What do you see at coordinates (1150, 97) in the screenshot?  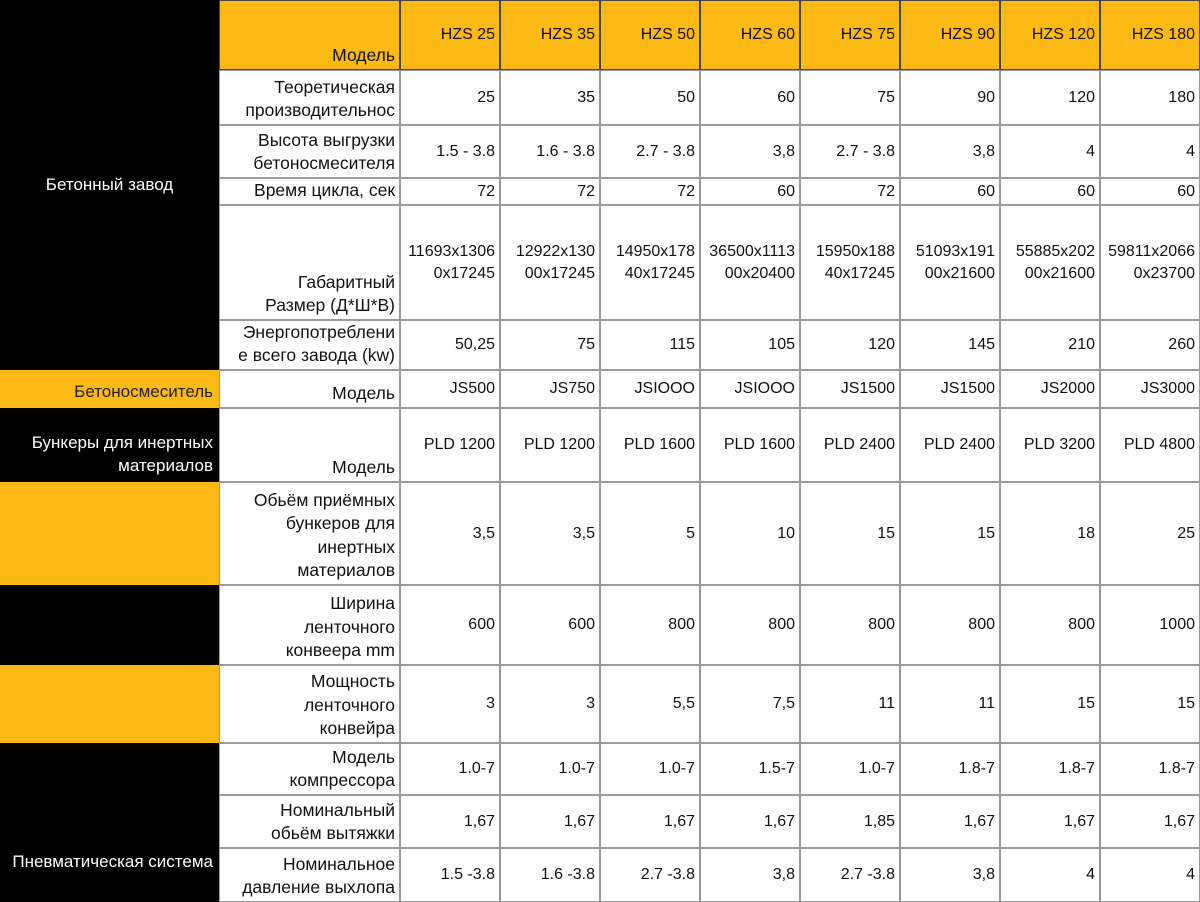 I see `value-cell: 180` at bounding box center [1150, 97].